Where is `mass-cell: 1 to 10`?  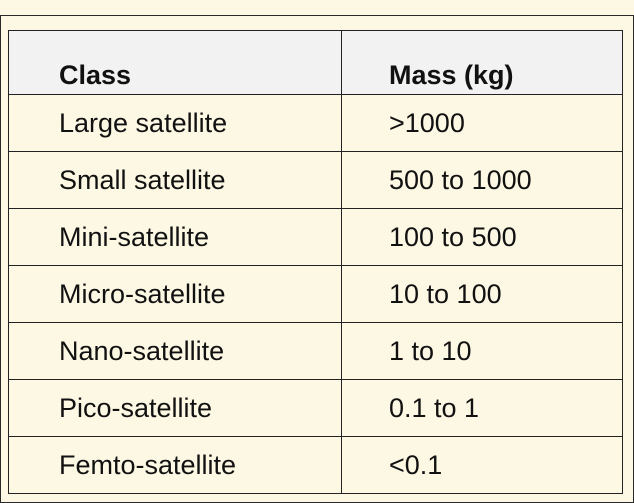 mass-cell: 1 to 10 is located at coordinates (482, 351).